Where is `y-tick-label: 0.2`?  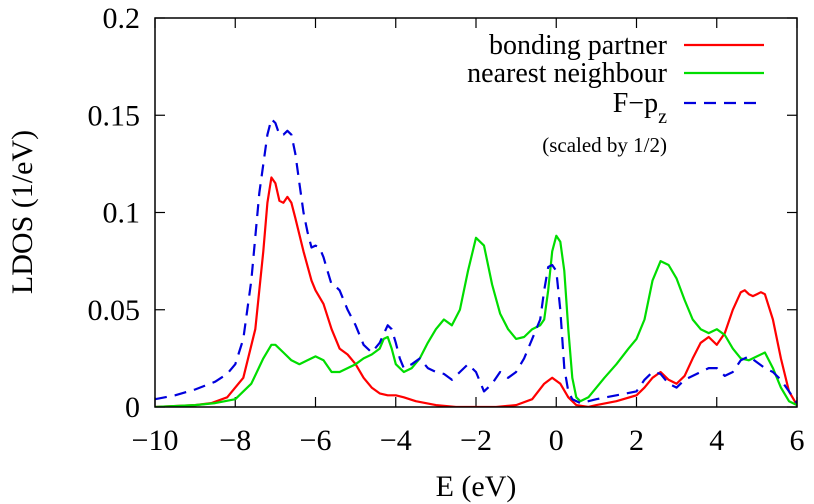
y-tick-label: 0.2 is located at coordinates (122, 18).